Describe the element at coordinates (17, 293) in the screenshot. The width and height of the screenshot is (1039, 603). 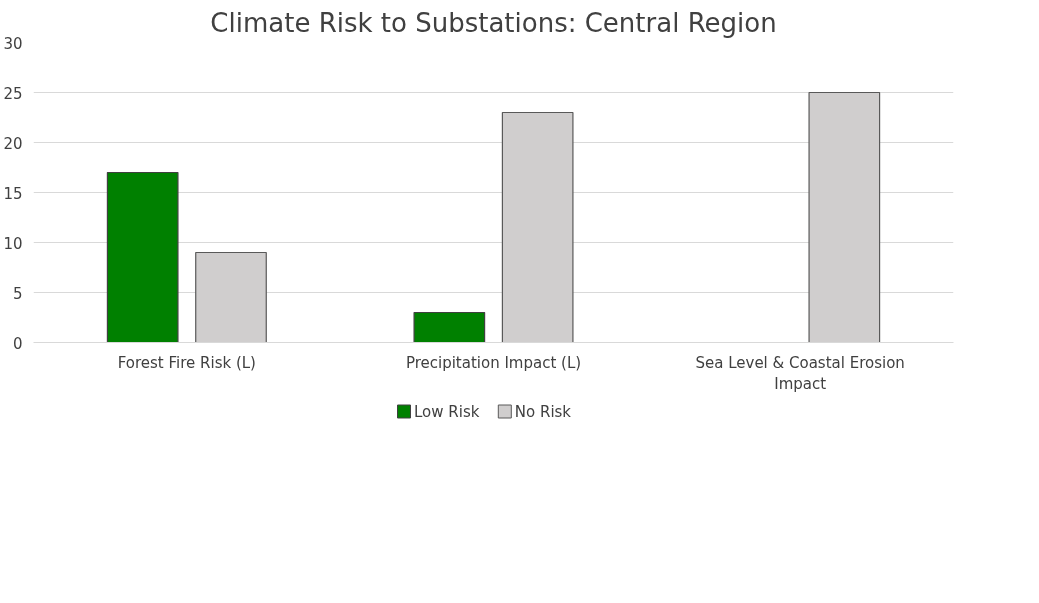
I see `y-tick-label: 5` at that location.